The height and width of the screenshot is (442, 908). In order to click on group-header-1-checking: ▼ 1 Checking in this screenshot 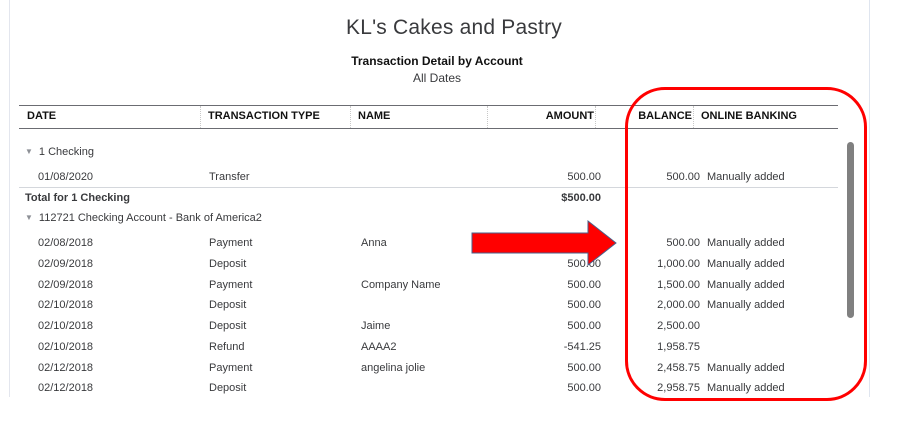, I will do `click(59, 152)`.